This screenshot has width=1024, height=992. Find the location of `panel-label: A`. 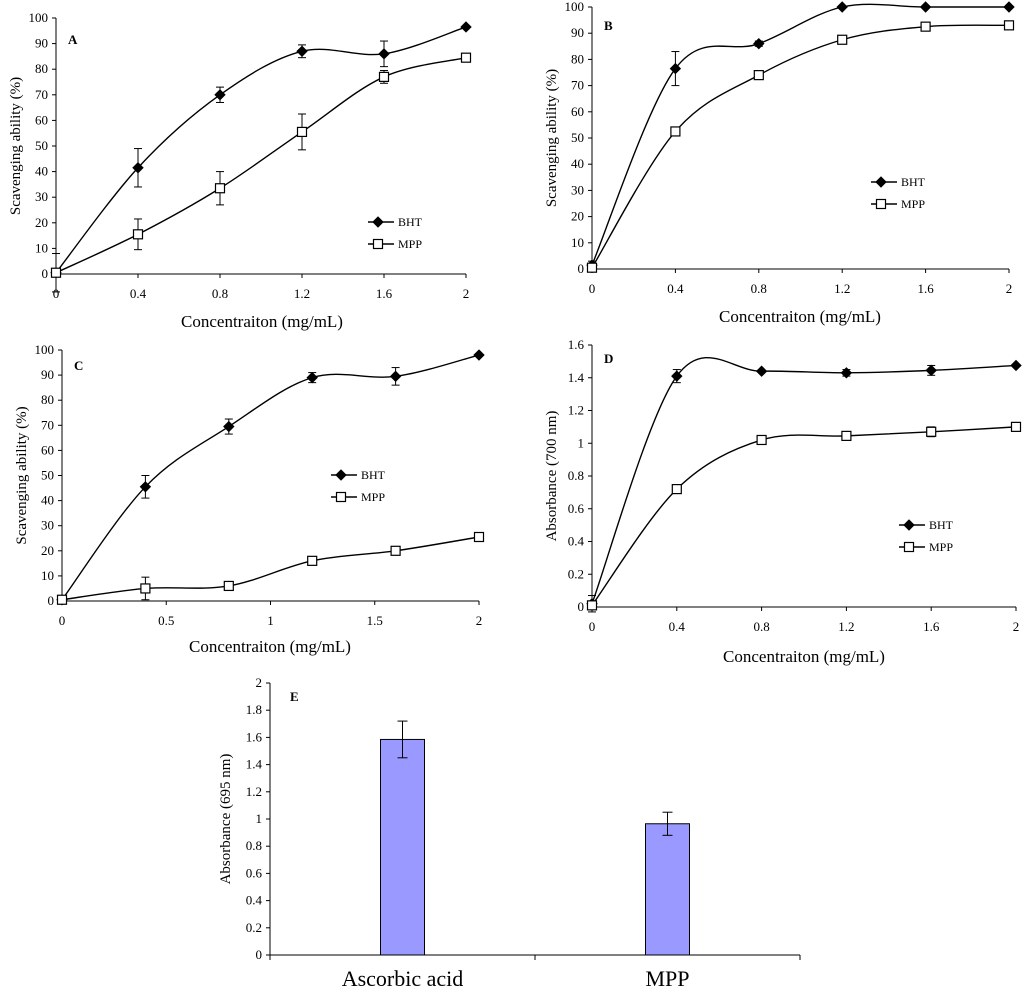

panel-label: A is located at coordinates (73, 39).